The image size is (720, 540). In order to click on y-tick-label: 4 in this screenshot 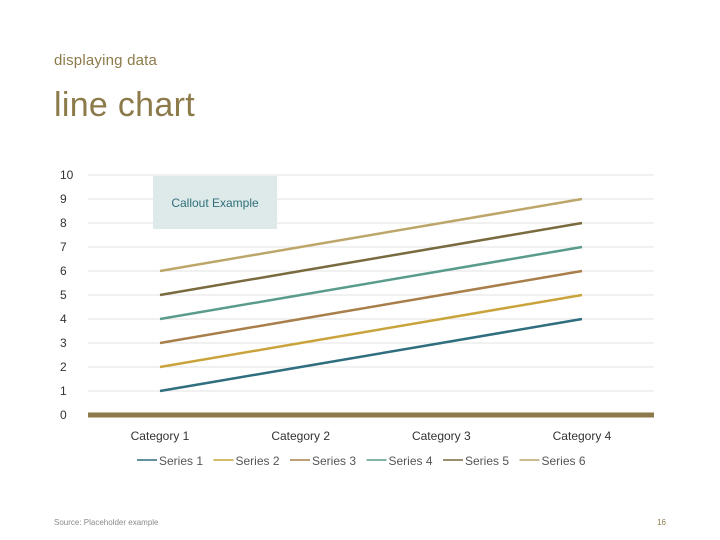, I will do `click(63, 319)`.